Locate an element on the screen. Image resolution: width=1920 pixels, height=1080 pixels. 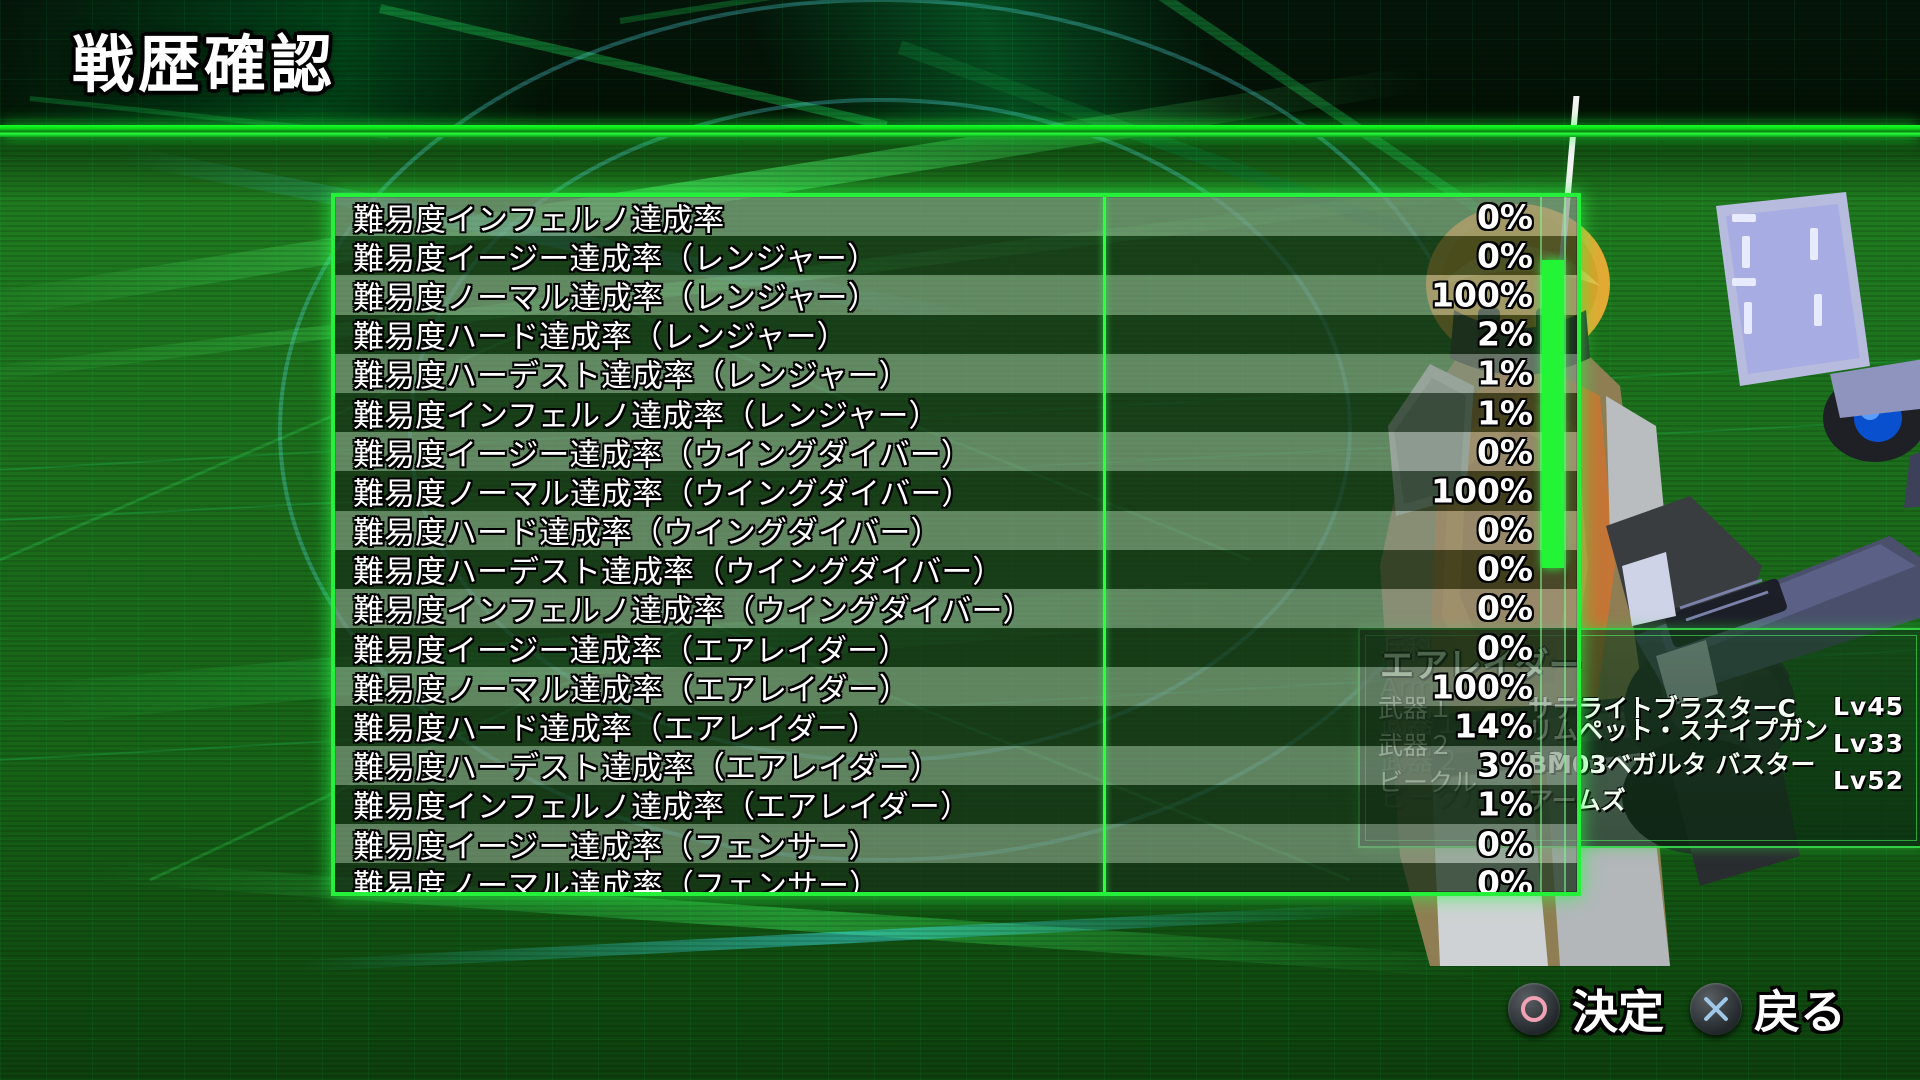
table-row: 難易度ハード達成率（ウイングダイバー） 0% is located at coordinates (956, 531).